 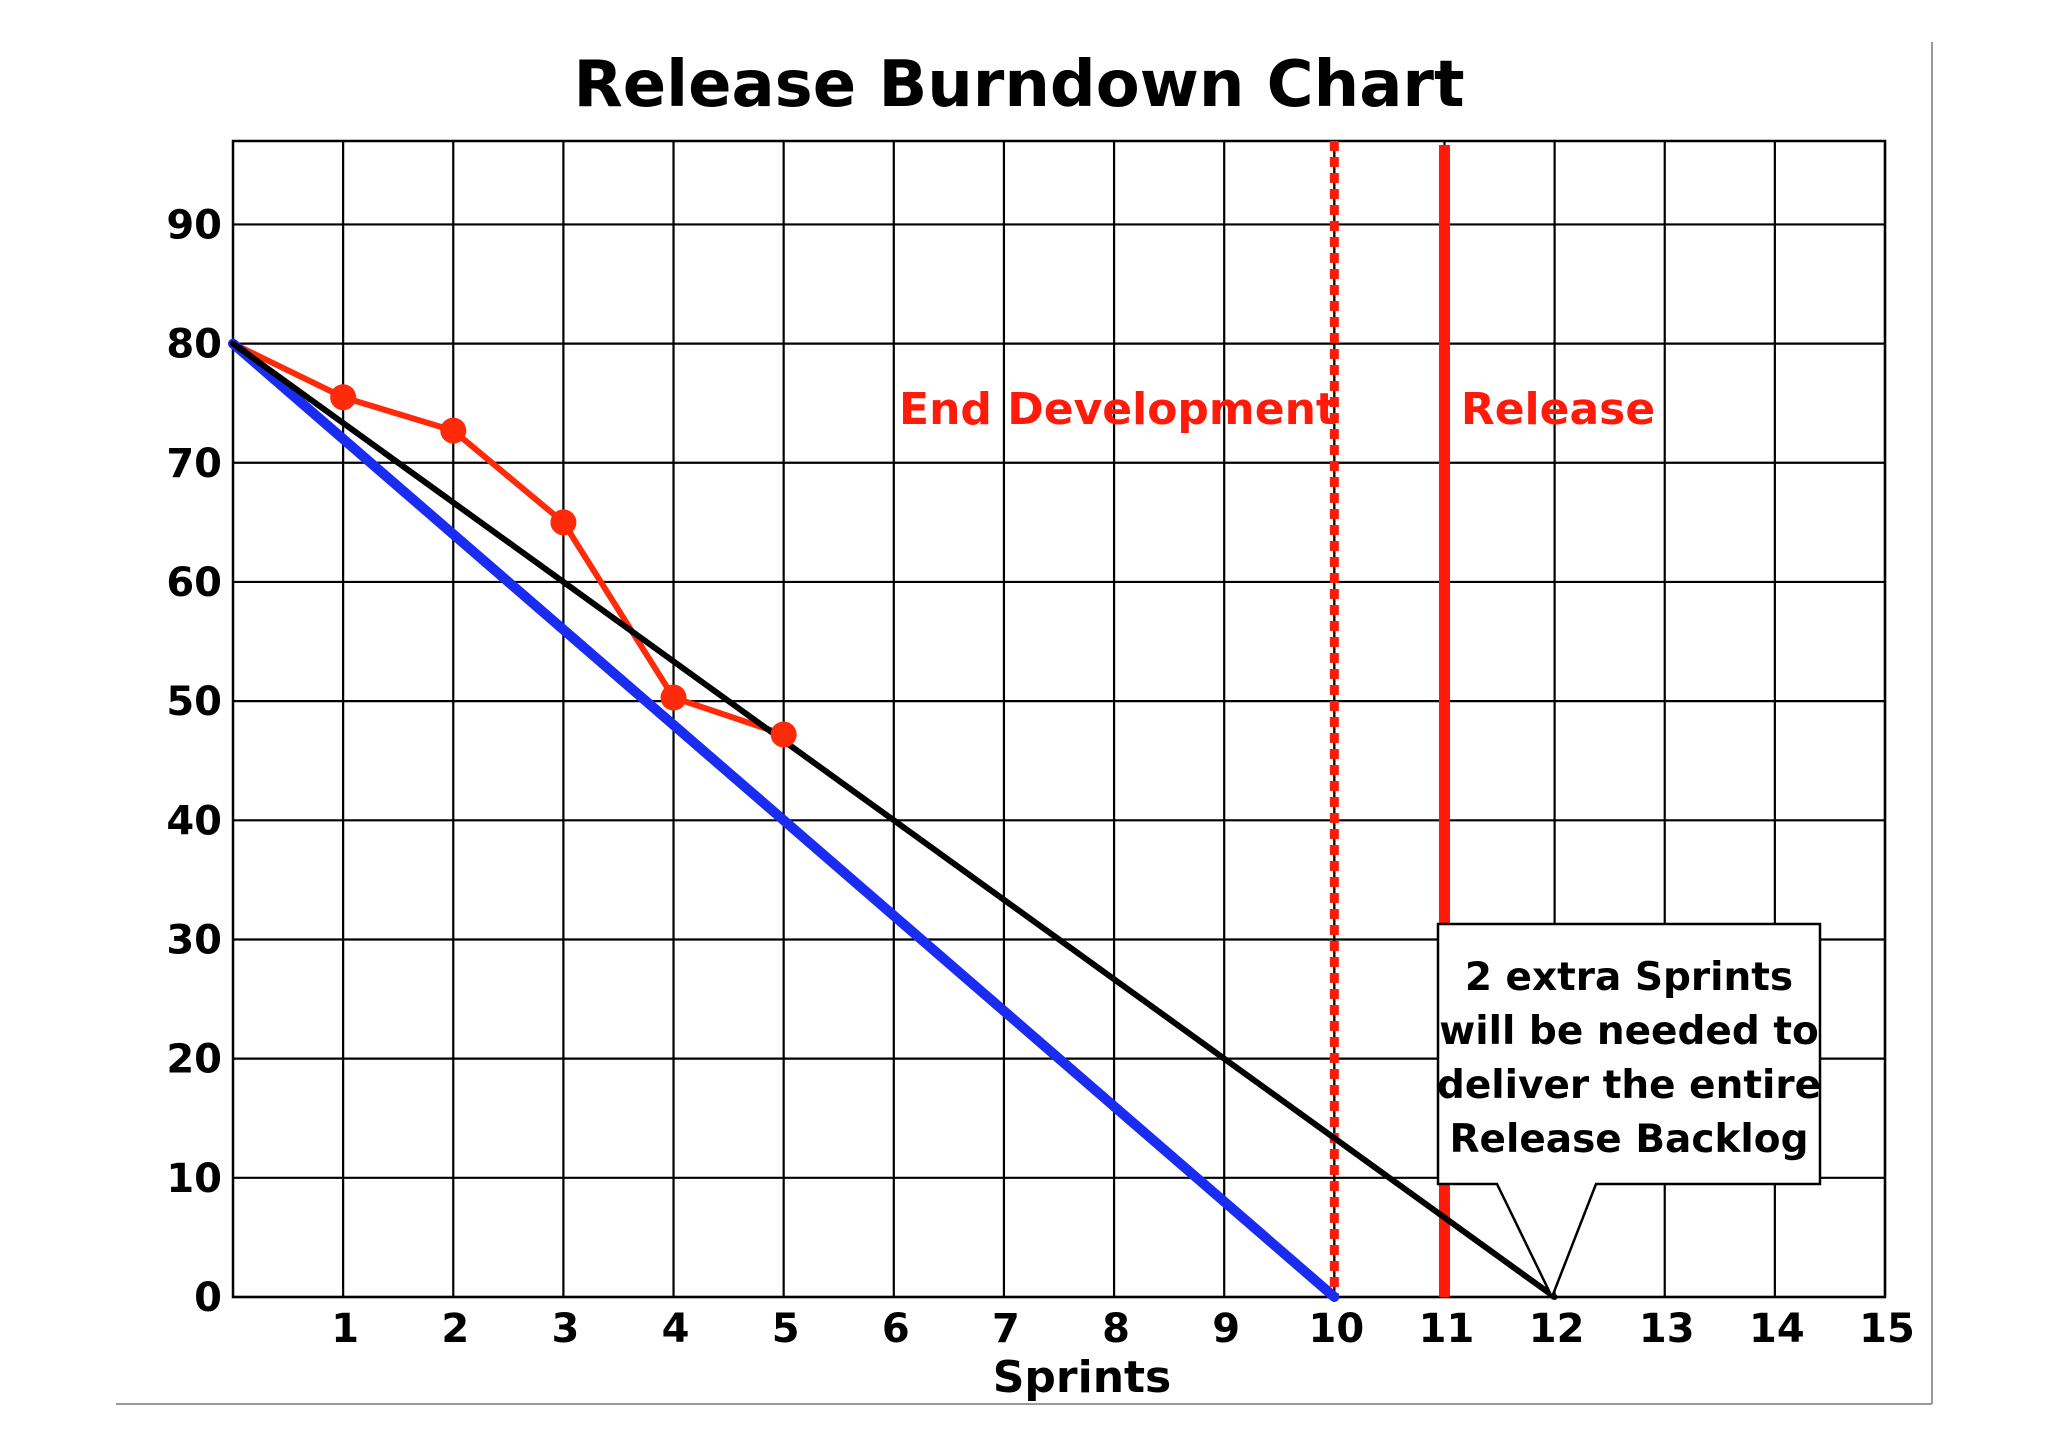 What do you see at coordinates (1006, 1329) in the screenshot?
I see `x-tick-7: 7` at bounding box center [1006, 1329].